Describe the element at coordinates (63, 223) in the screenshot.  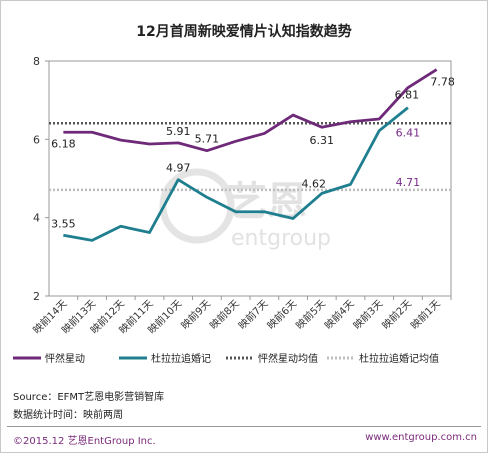
I see `data-label: 3.55` at that location.